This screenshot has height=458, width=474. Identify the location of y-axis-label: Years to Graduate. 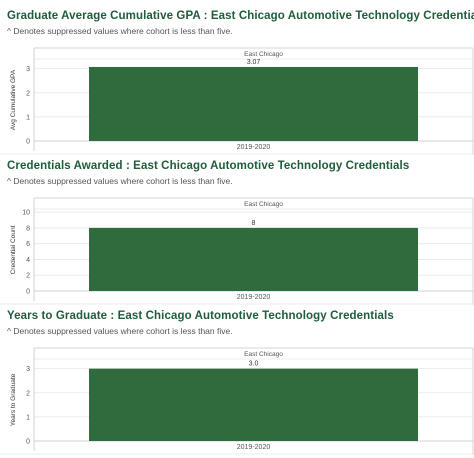
(13, 399).